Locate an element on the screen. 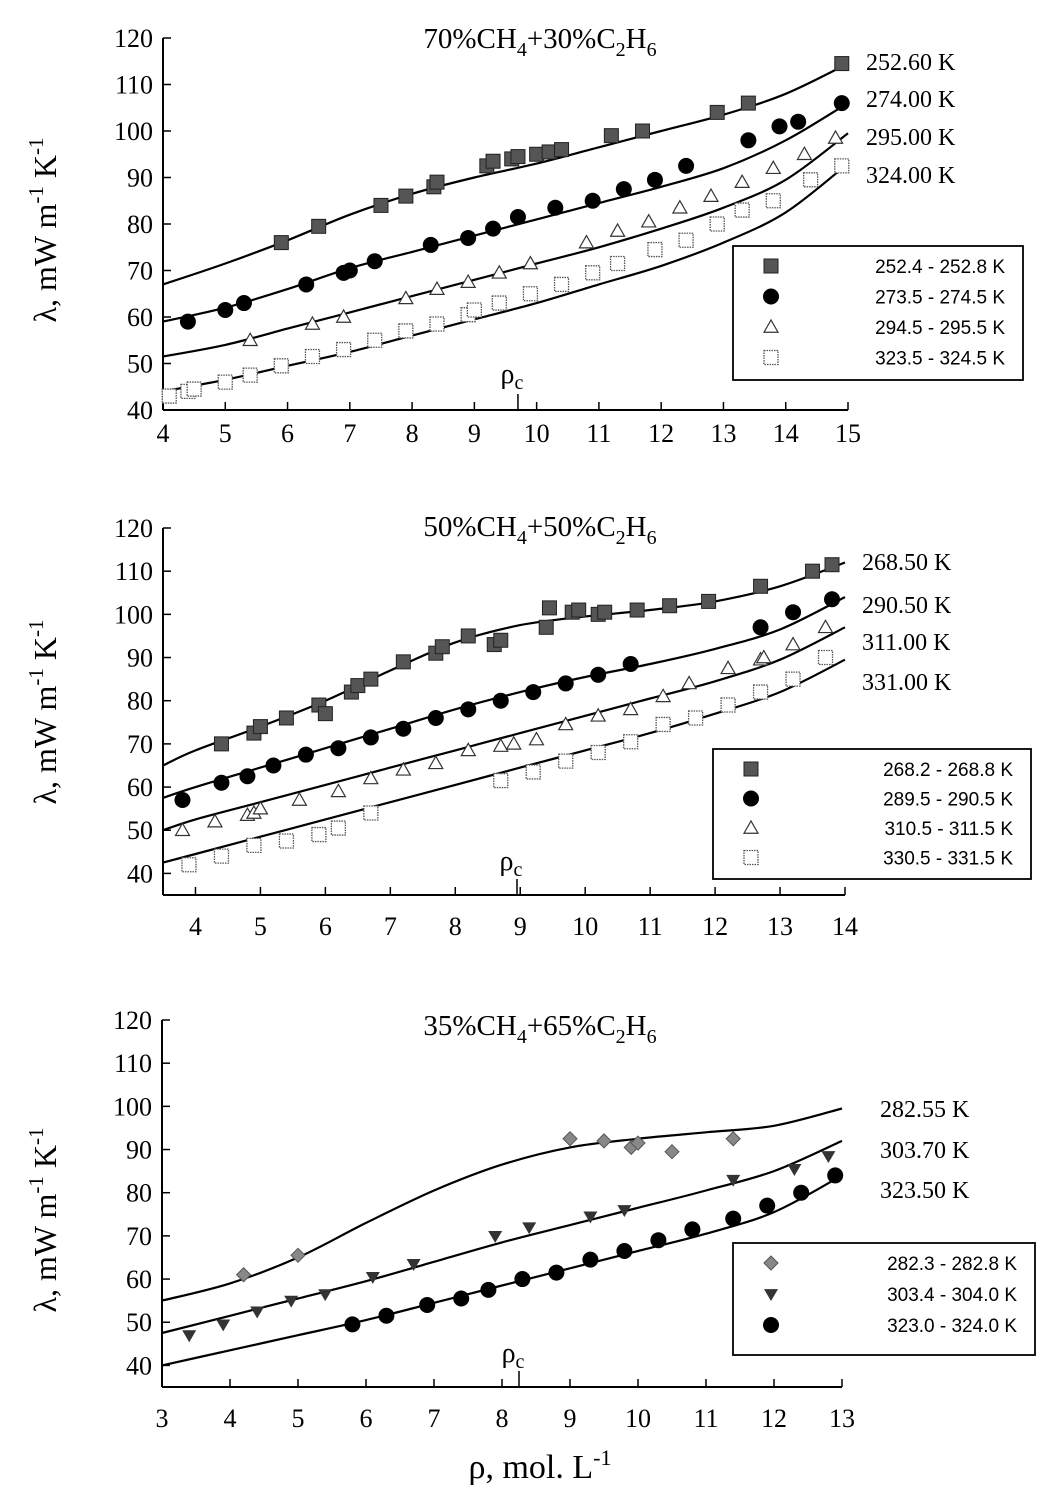 This screenshot has height=1492, width=1051. y-axis-label-1: λ, mW m-1 K-1 is located at coordinates (43, 229).